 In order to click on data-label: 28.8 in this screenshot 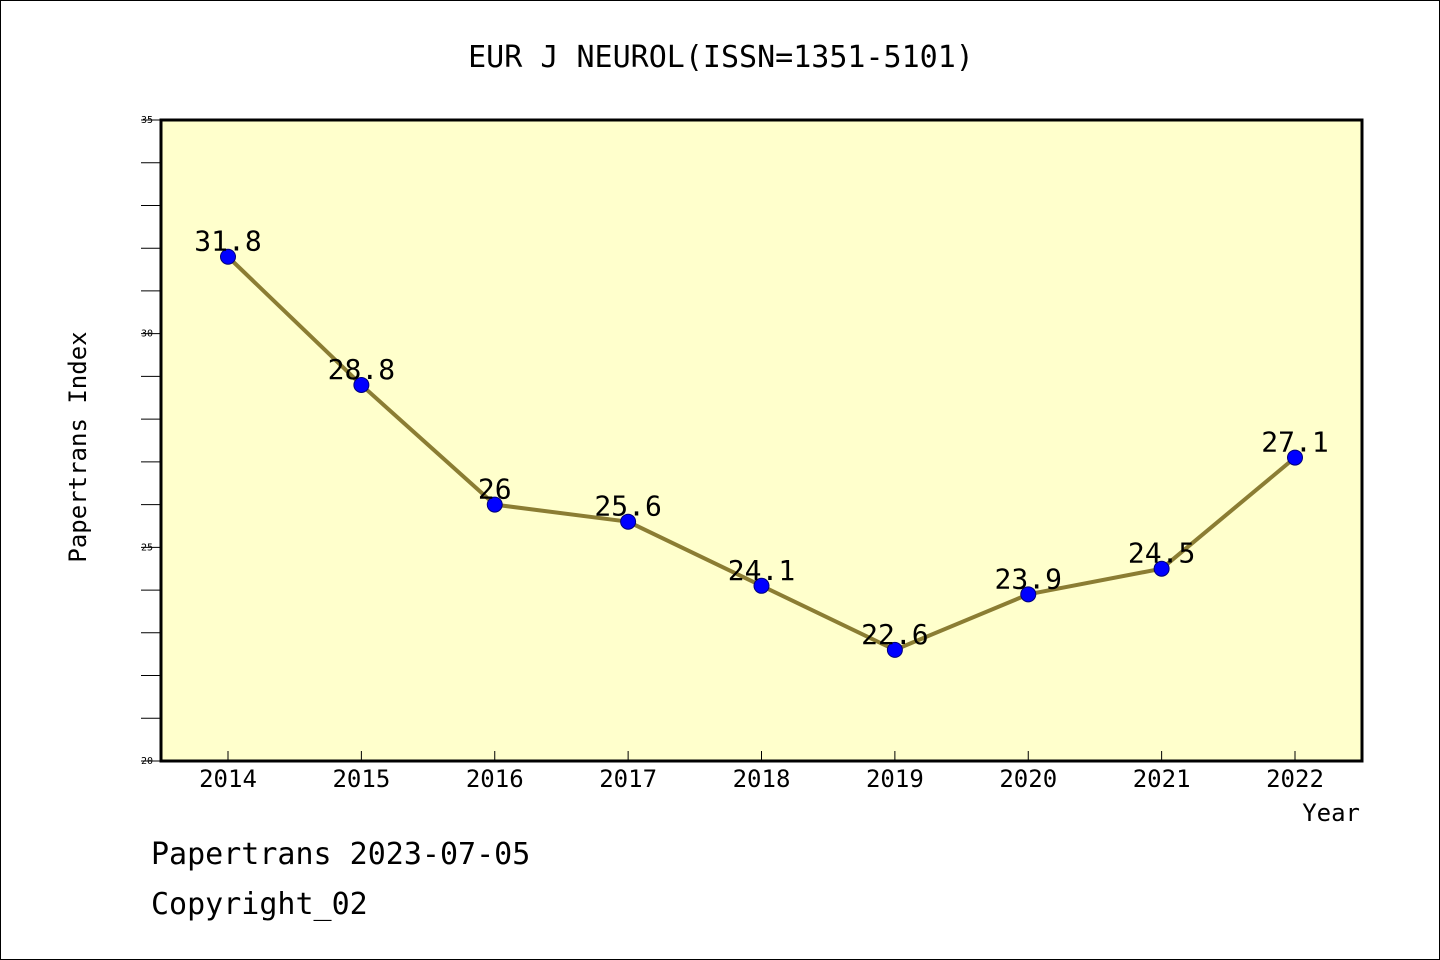, I will do `click(361, 369)`.